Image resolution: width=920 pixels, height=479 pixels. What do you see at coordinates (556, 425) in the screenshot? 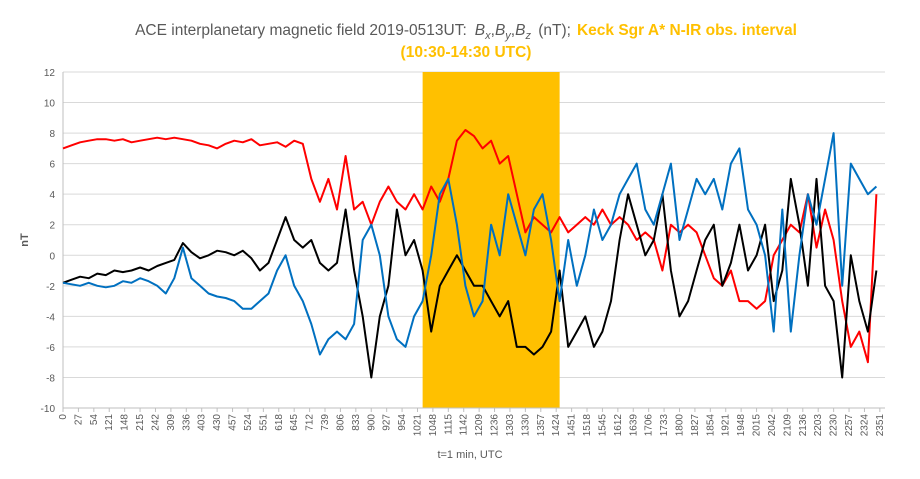
I see `x-tick-label: 1424` at bounding box center [556, 425].